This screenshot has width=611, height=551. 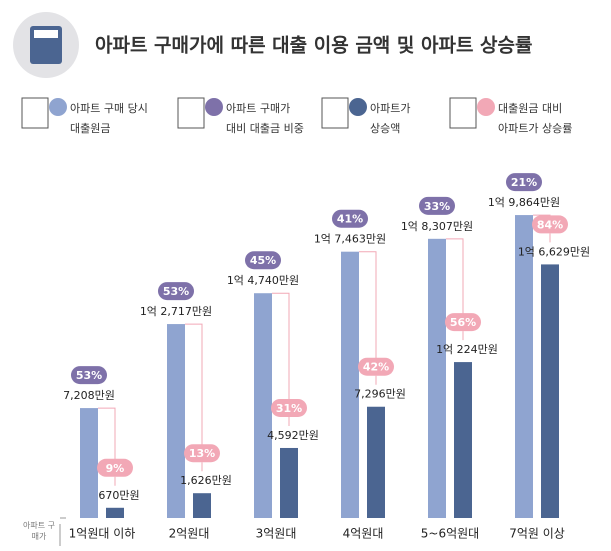 I want to click on pill-label: 84%, so click(x=550, y=224).